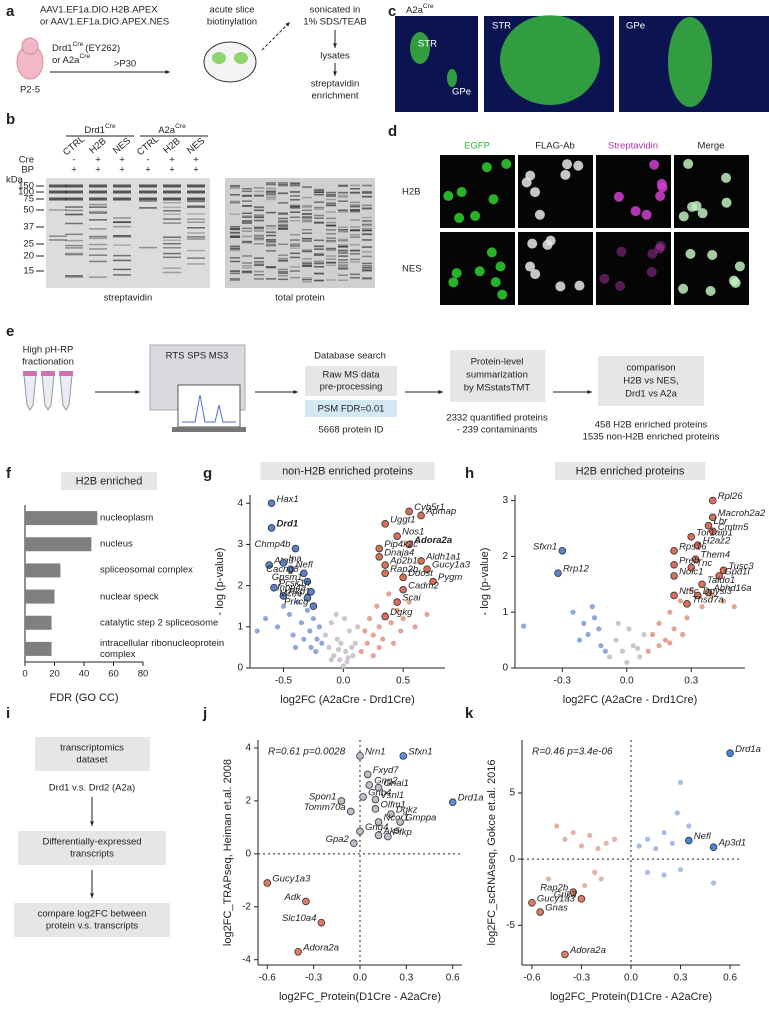 The height and width of the screenshot is (1012, 769). I want to click on panel-letter: i, so click(8, 713).